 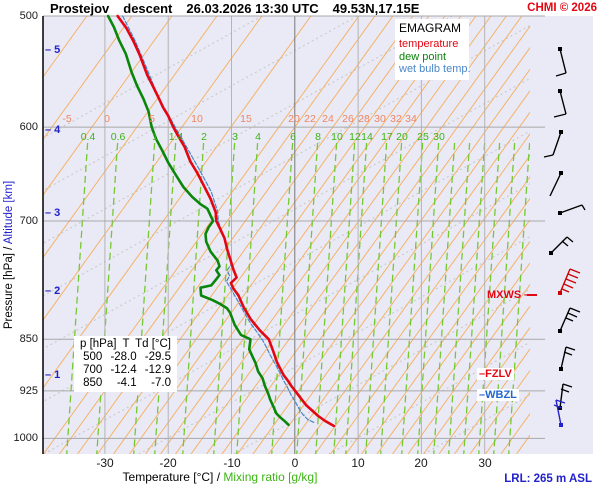 What do you see at coordinates (348, 119) in the screenshot?
I see `isotherm-value-label: 26` at bounding box center [348, 119].